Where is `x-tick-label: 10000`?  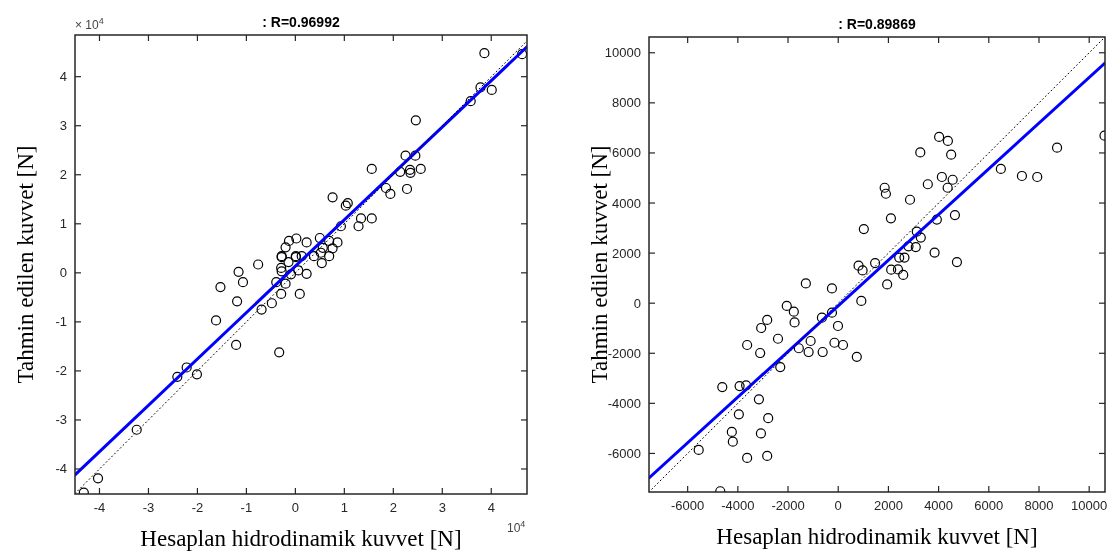 x-tick-label: 10000 is located at coordinates (1089, 505).